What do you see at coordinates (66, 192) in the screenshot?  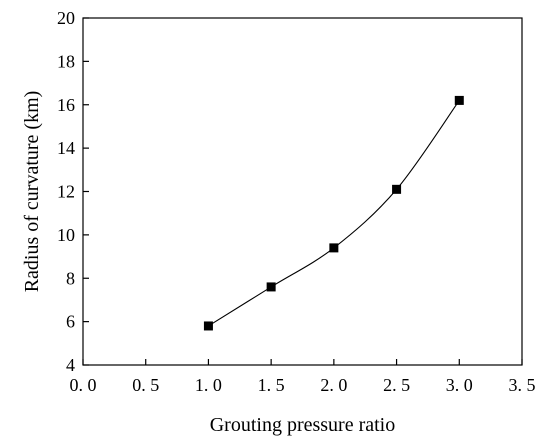 I see `y-tick-label: 12` at bounding box center [66, 192].